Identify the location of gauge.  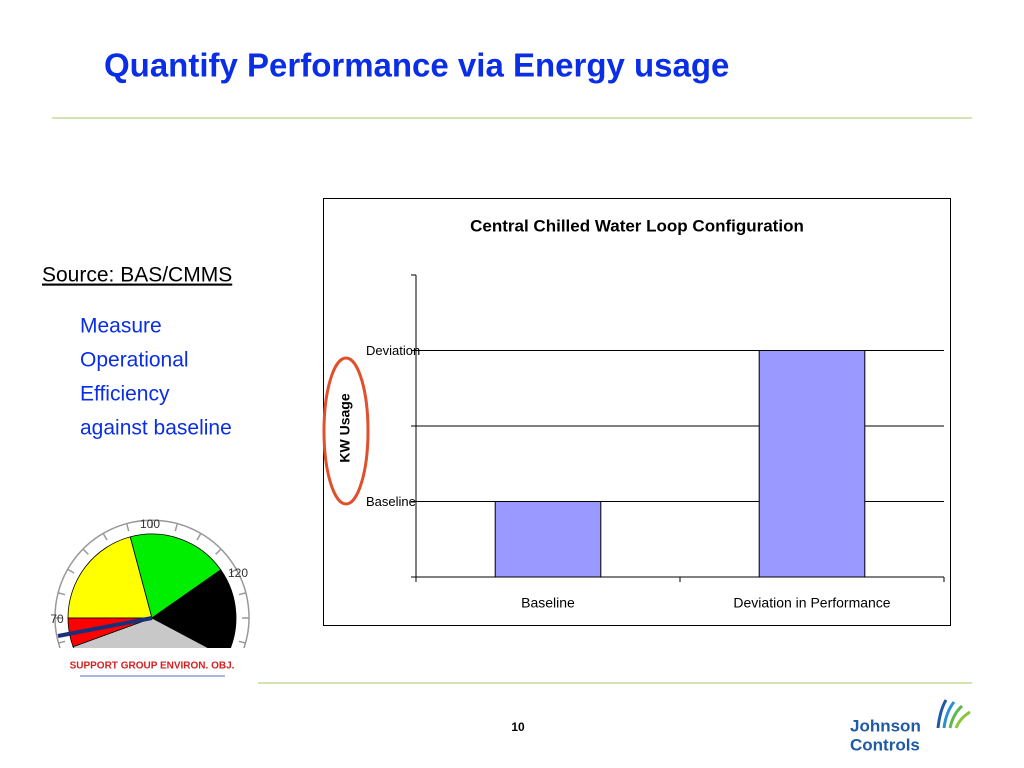
(152, 584).